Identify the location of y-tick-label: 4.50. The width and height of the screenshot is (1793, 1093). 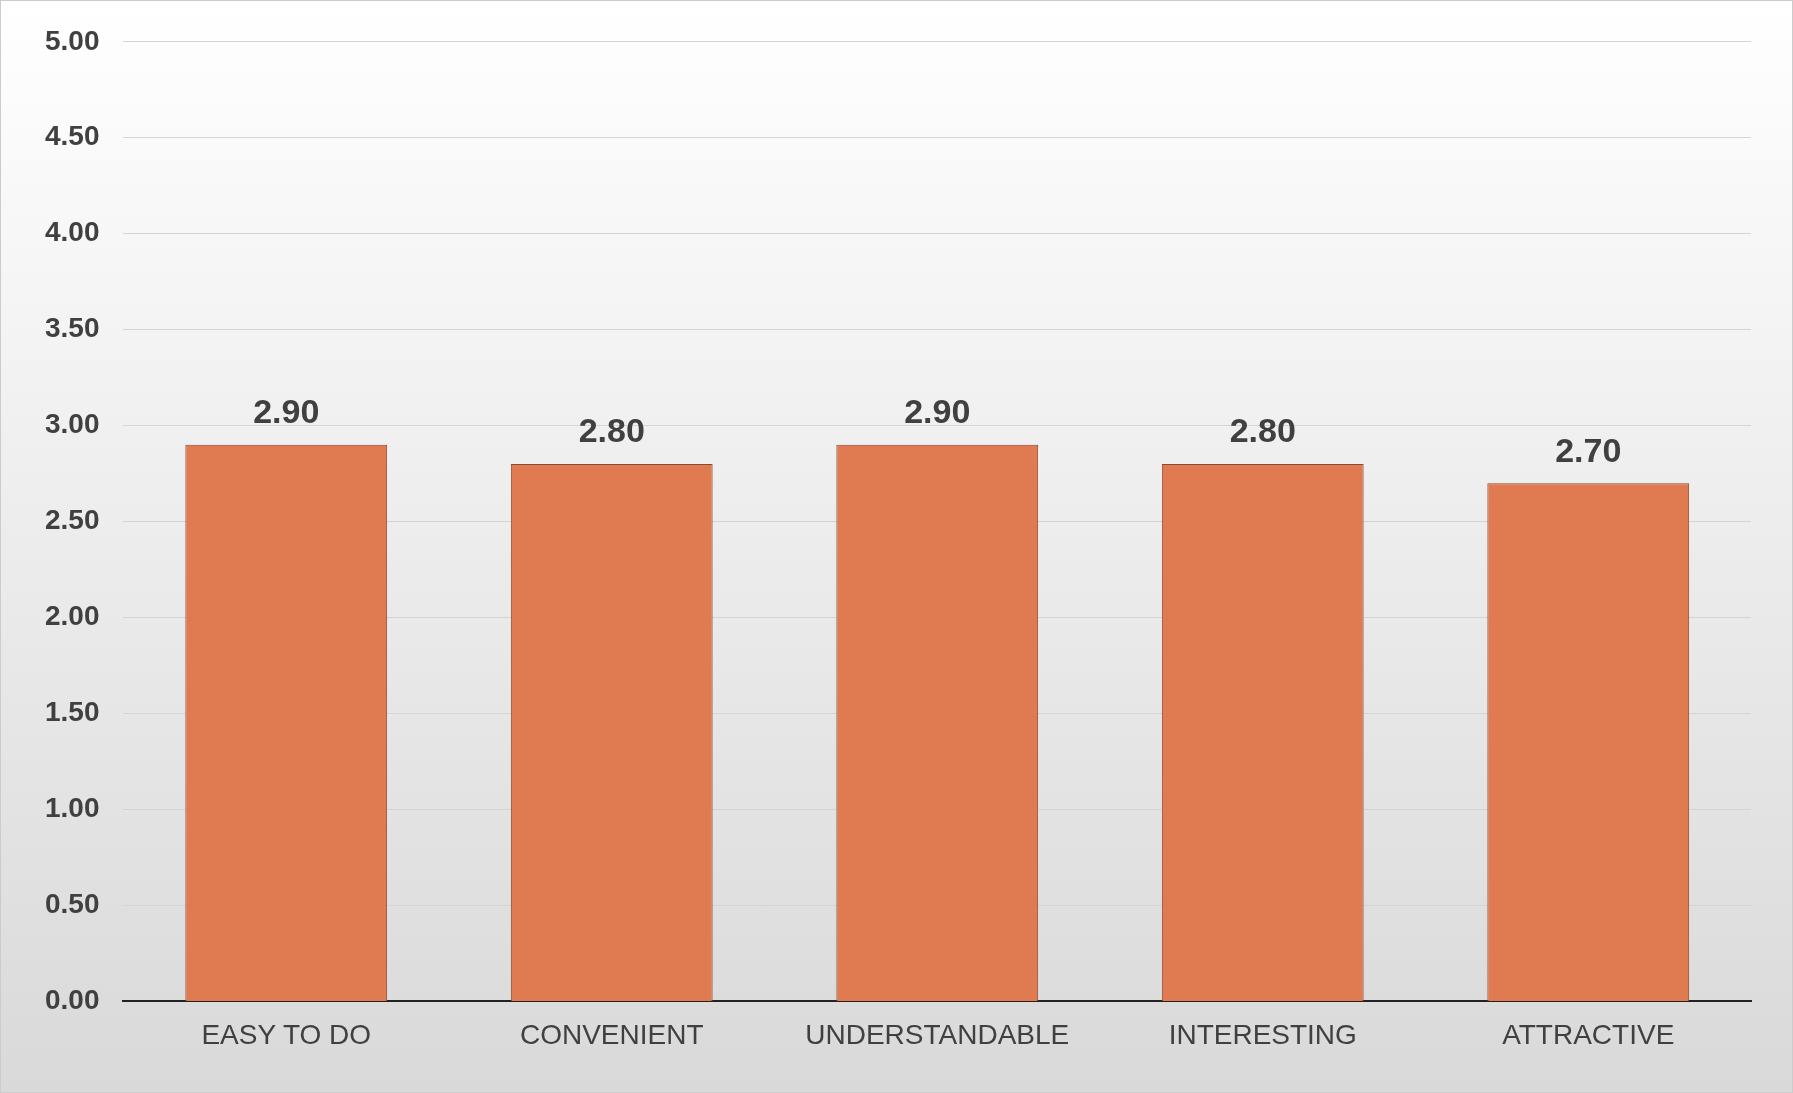
(72, 136).